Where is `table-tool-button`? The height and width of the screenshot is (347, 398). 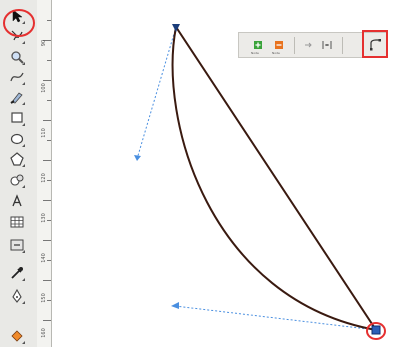
table-tool-button is located at coordinates (17, 222).